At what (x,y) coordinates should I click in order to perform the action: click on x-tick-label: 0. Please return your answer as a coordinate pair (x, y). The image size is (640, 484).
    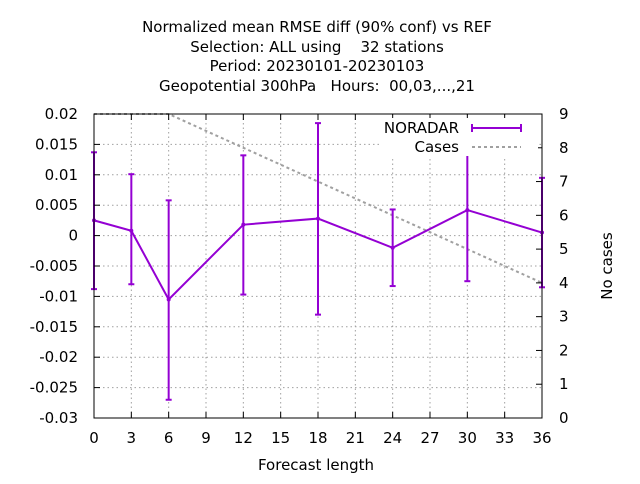
    Looking at the image, I should click on (94, 438).